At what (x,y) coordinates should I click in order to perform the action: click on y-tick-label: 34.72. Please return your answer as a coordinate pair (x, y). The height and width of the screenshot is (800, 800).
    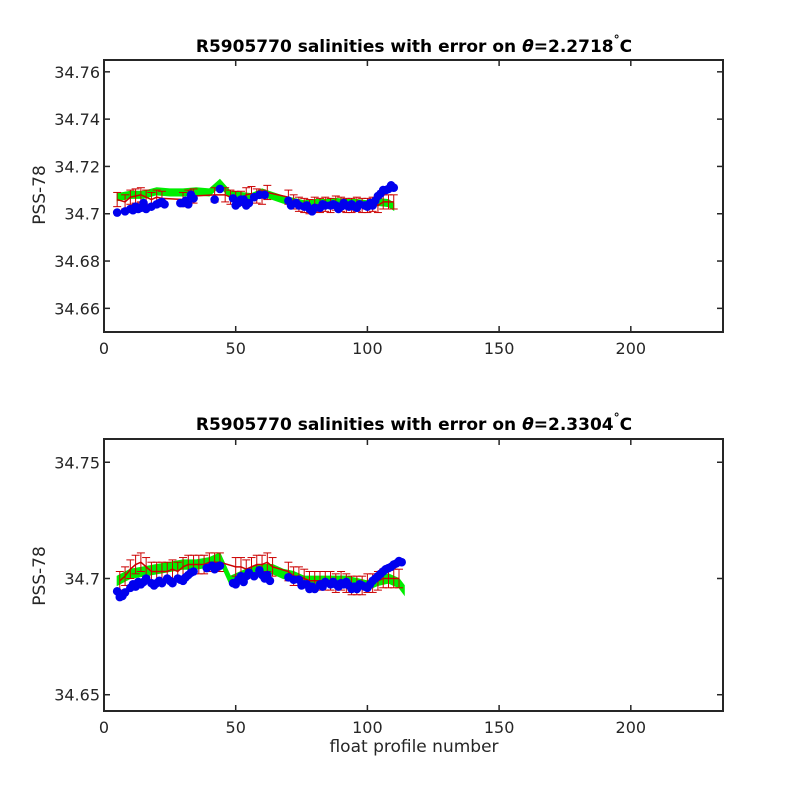
    Looking at the image, I should click on (77, 166).